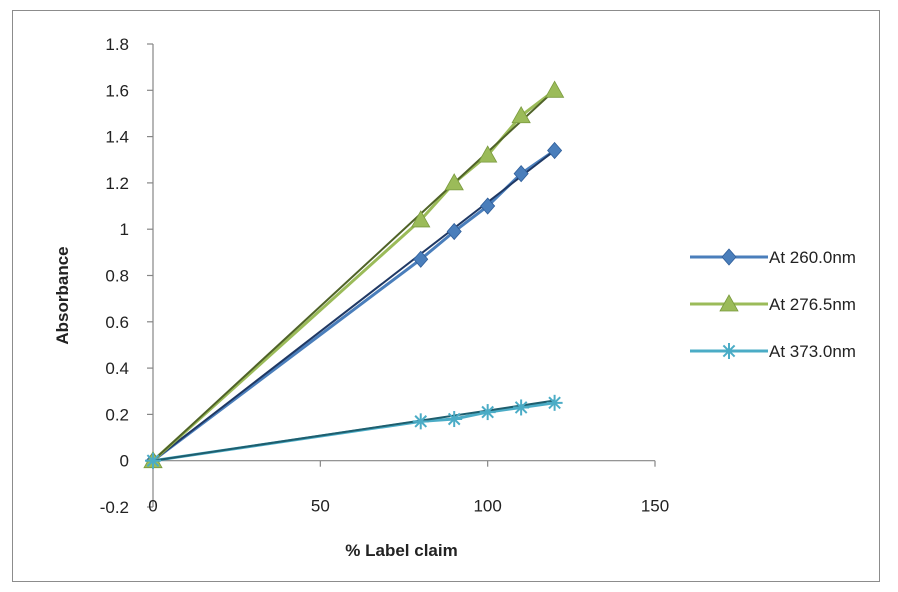 The height and width of the screenshot is (592, 898). What do you see at coordinates (655, 506) in the screenshot?
I see `x-tick-label: 150` at bounding box center [655, 506].